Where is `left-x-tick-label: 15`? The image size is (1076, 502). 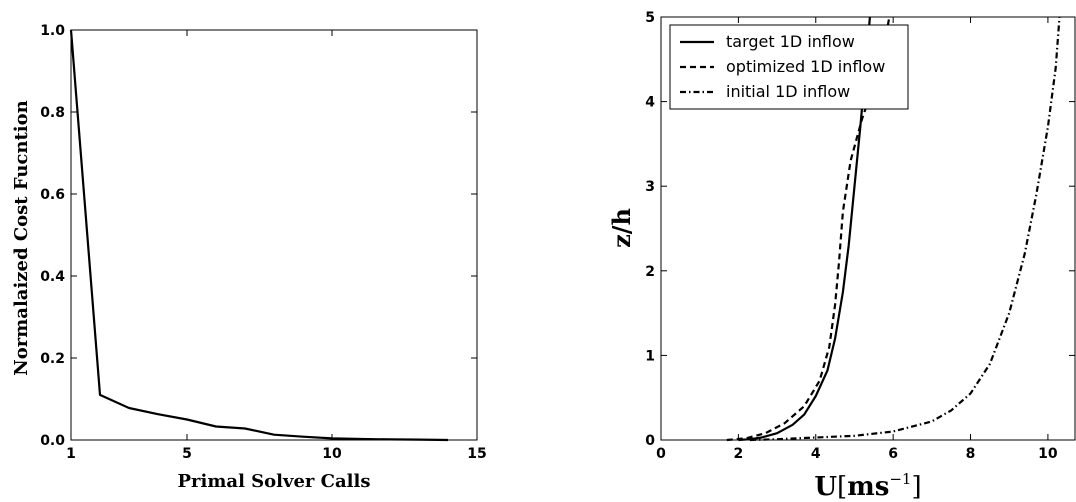 left-x-tick-label: 15 is located at coordinates (476, 454).